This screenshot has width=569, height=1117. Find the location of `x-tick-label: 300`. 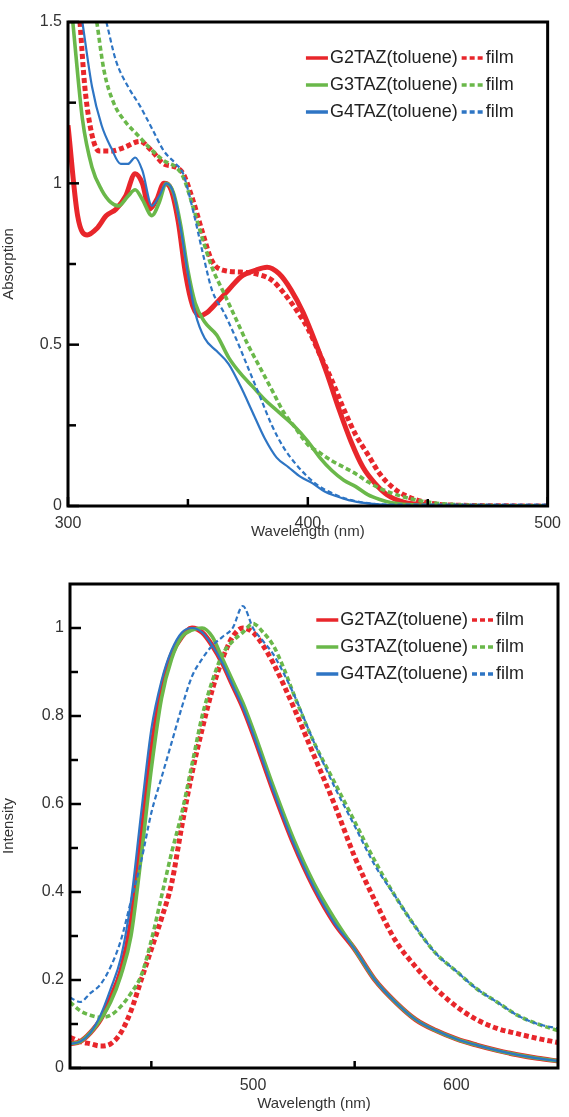

x-tick-label: 300 is located at coordinates (68, 523).